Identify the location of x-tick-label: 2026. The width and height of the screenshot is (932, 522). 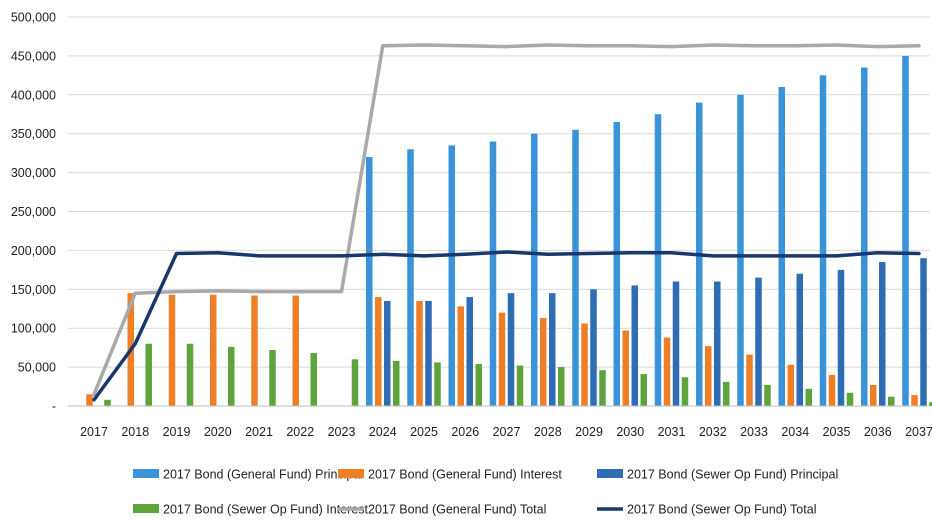
(465, 432).